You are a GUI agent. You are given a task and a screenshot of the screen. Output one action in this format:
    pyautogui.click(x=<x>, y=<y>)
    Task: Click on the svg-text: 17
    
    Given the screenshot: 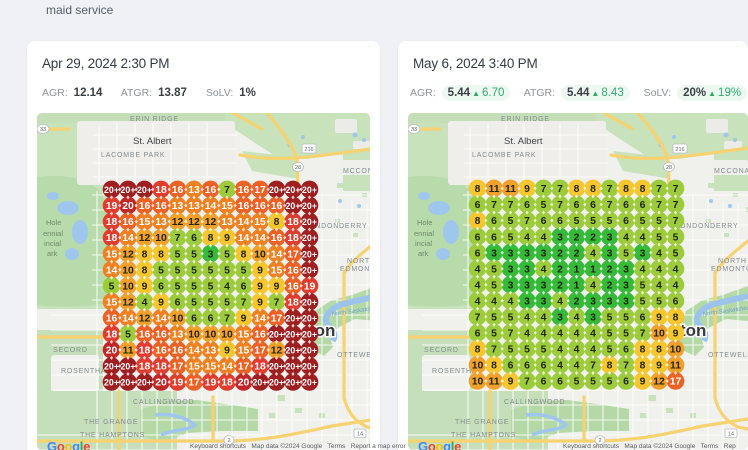 What is the action you would take?
    pyautogui.click(x=293, y=254)
    